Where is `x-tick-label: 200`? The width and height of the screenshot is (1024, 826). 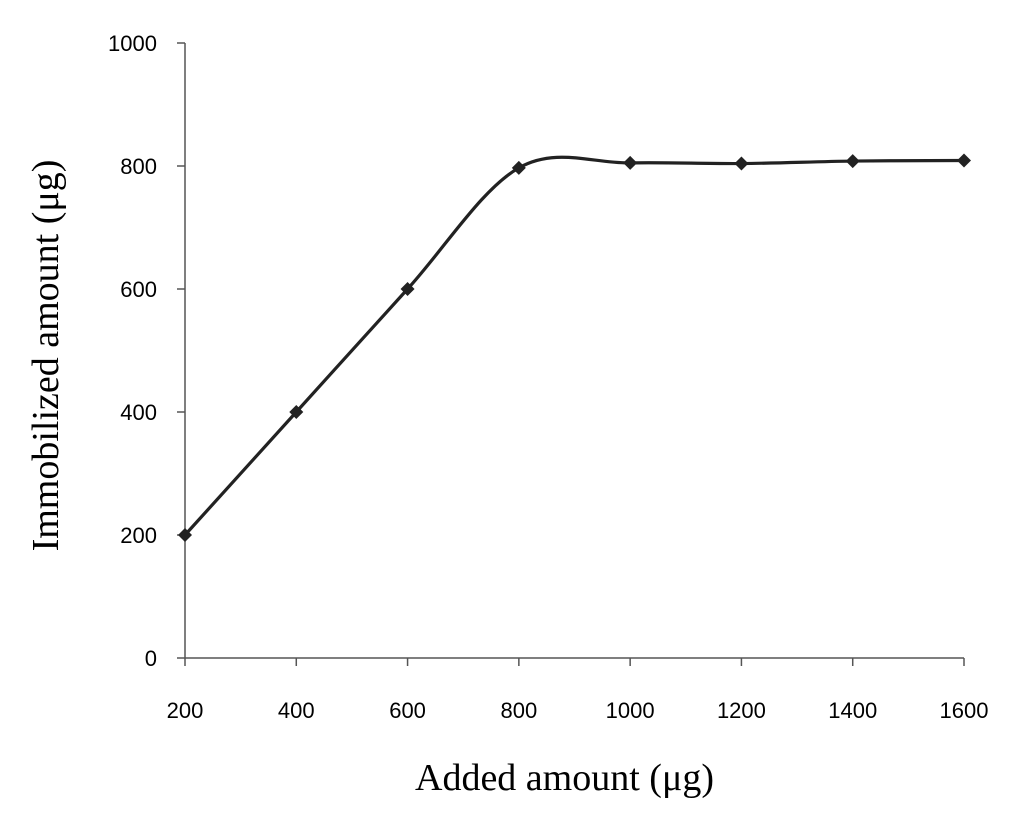
x-tick-label: 200 is located at coordinates (185, 710).